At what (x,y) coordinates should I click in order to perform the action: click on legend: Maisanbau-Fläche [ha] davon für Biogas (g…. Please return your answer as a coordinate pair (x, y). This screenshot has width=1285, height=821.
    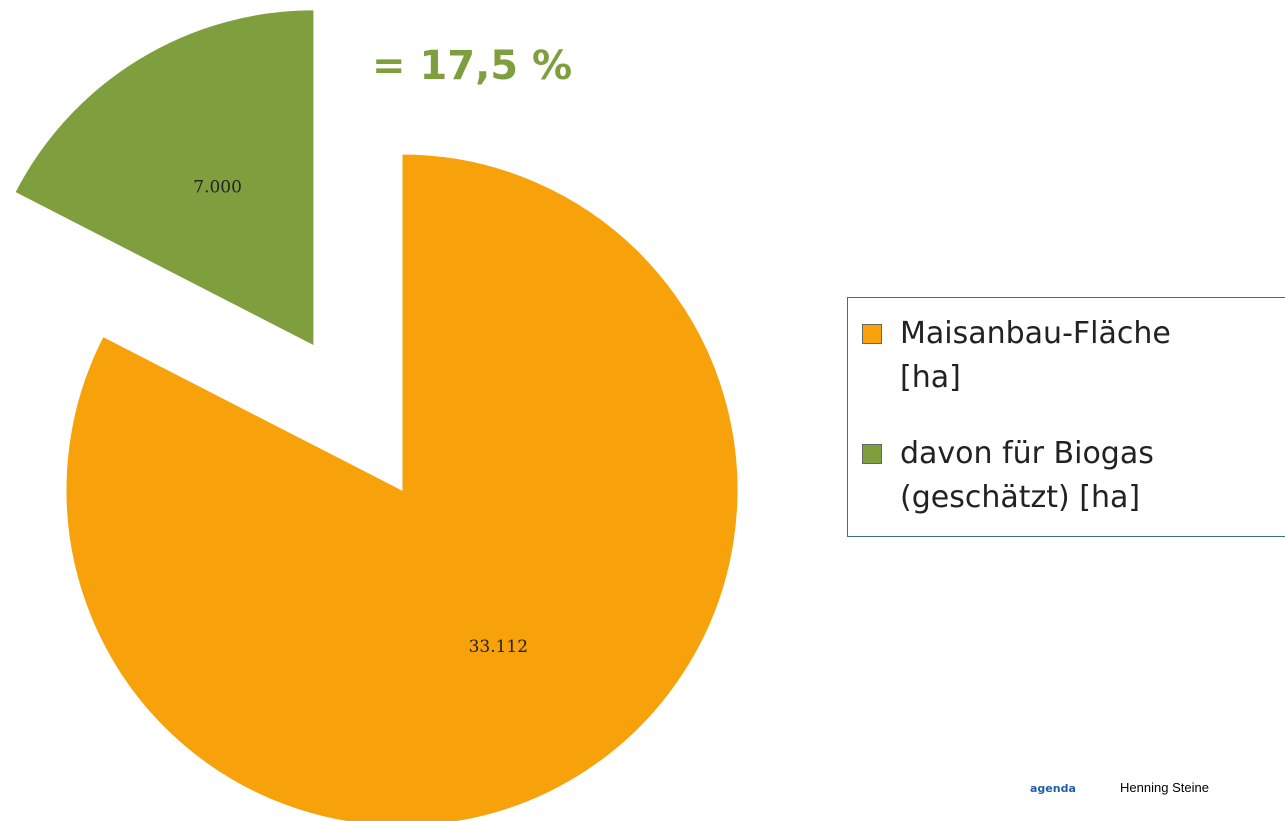
    Looking at the image, I should click on (1066, 417).